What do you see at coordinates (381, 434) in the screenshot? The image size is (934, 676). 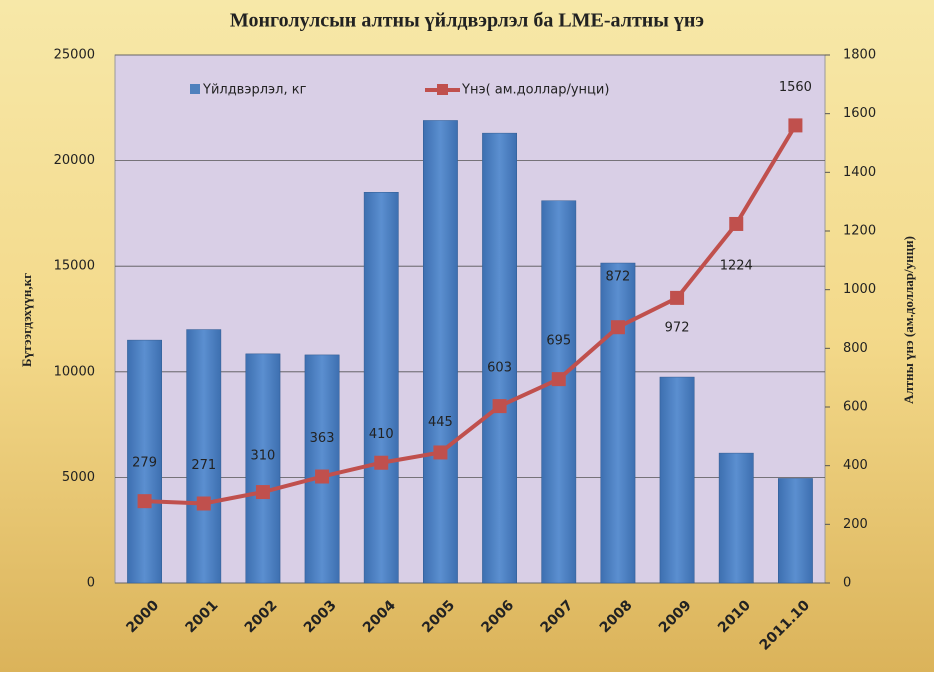 I see `data-label: 410` at bounding box center [381, 434].